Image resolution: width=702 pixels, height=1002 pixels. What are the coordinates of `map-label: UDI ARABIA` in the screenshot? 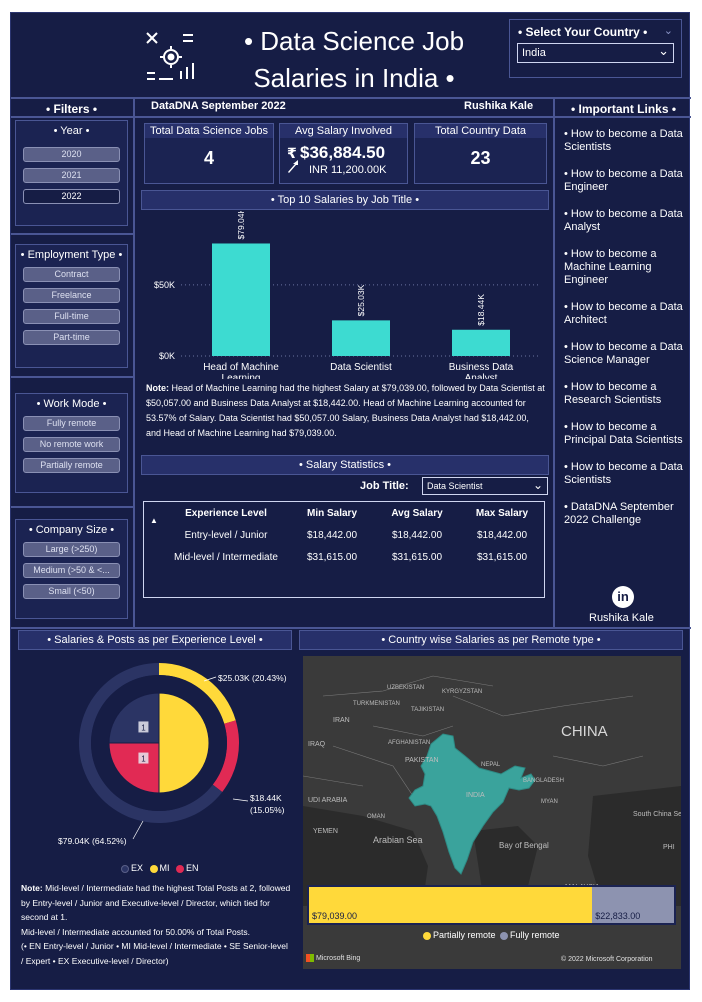 It's located at (328, 800).